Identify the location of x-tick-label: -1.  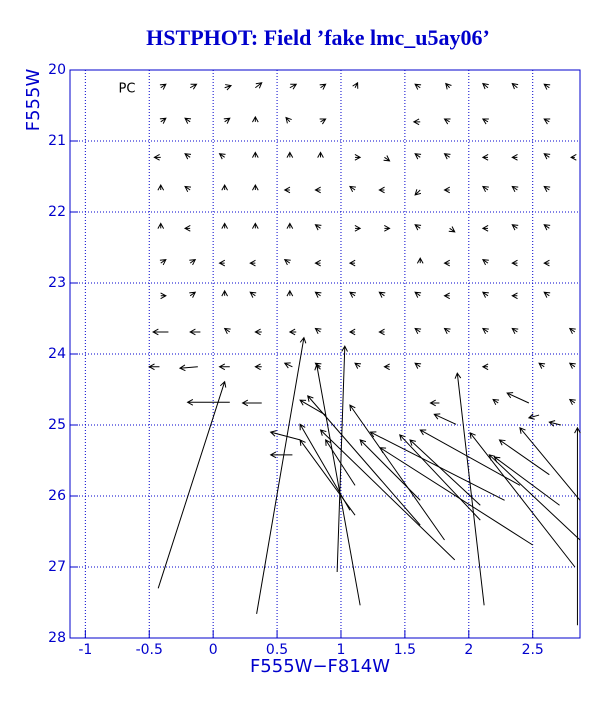
(85, 650).